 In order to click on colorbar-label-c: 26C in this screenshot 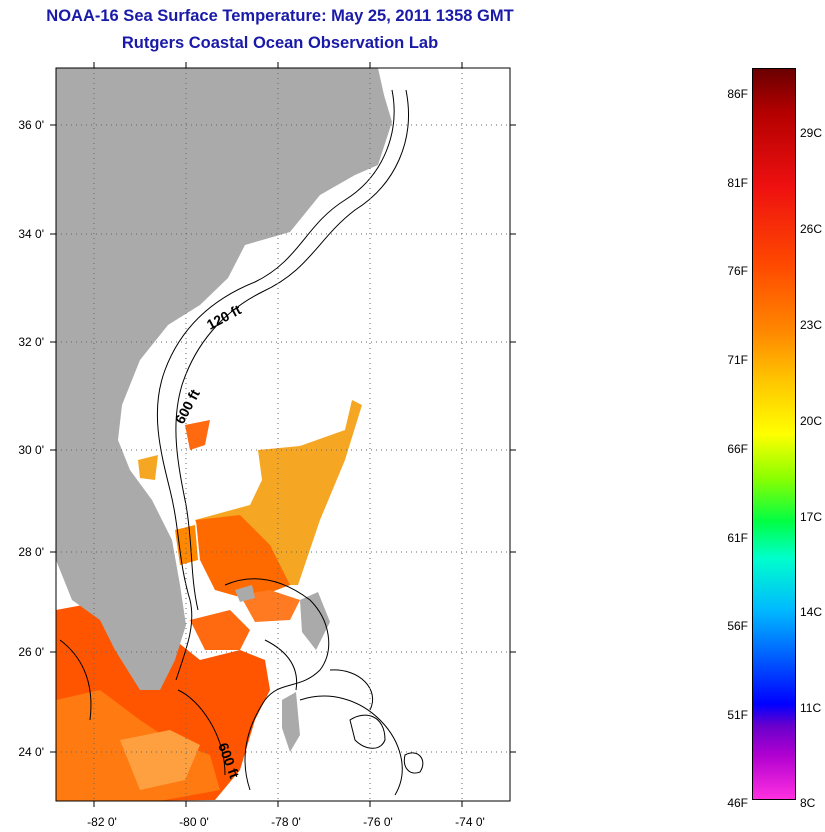, I will do `click(811, 229)`.